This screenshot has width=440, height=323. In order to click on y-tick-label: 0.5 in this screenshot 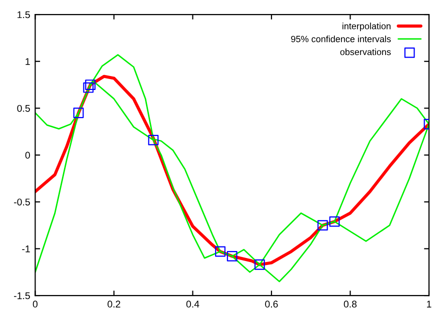, I will do `click(23, 108)`.